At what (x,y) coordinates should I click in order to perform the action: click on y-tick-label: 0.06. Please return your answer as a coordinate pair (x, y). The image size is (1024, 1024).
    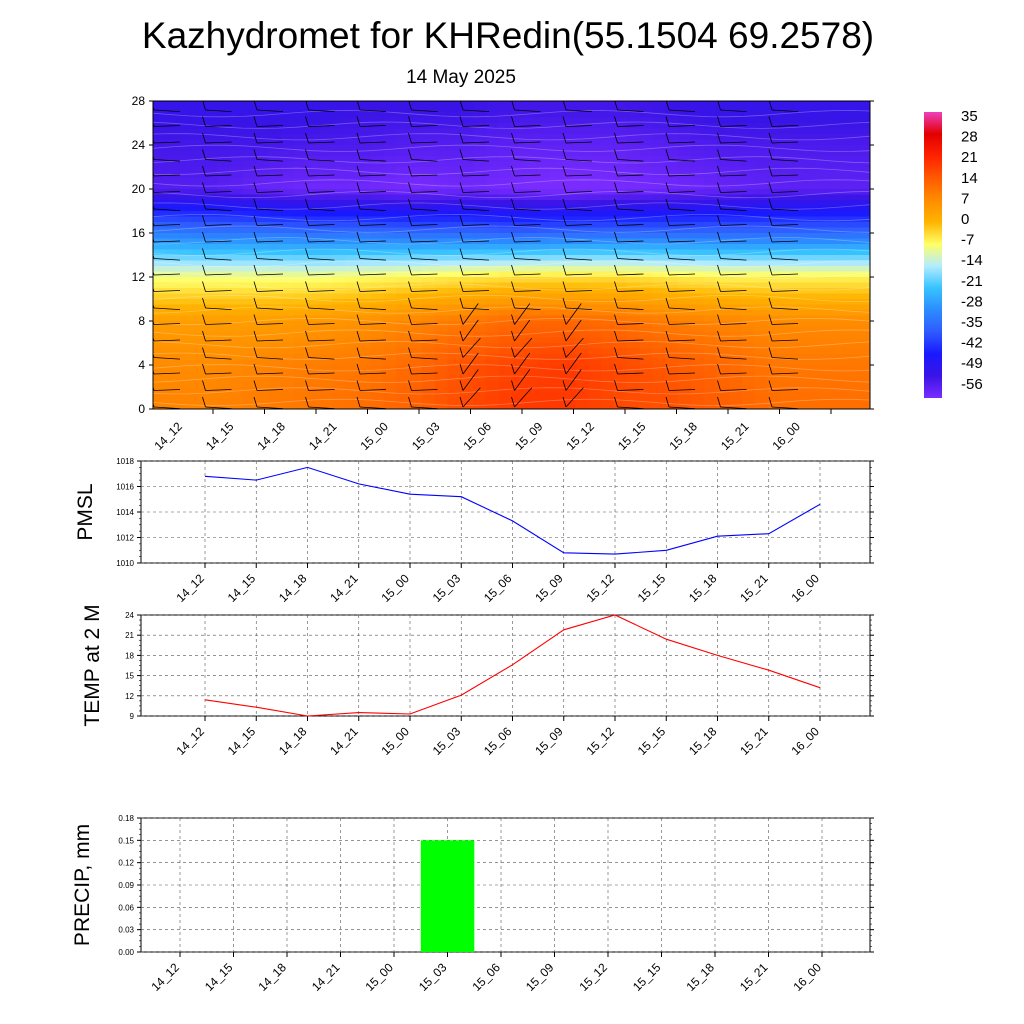
    Looking at the image, I should click on (126, 907).